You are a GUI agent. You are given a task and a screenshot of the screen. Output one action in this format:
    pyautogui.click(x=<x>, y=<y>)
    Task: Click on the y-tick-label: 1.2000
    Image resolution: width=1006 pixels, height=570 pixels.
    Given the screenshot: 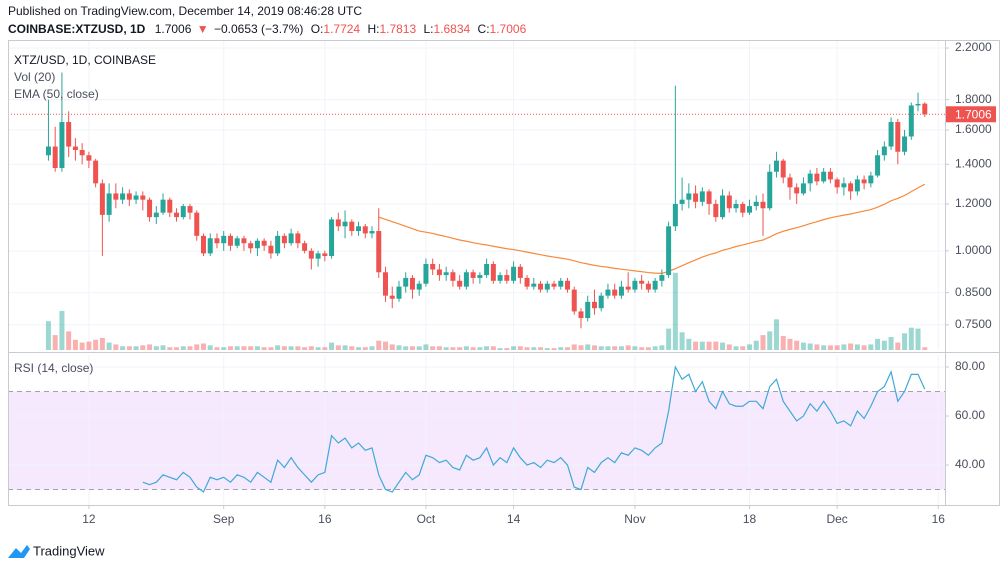 What is the action you would take?
    pyautogui.click(x=973, y=203)
    